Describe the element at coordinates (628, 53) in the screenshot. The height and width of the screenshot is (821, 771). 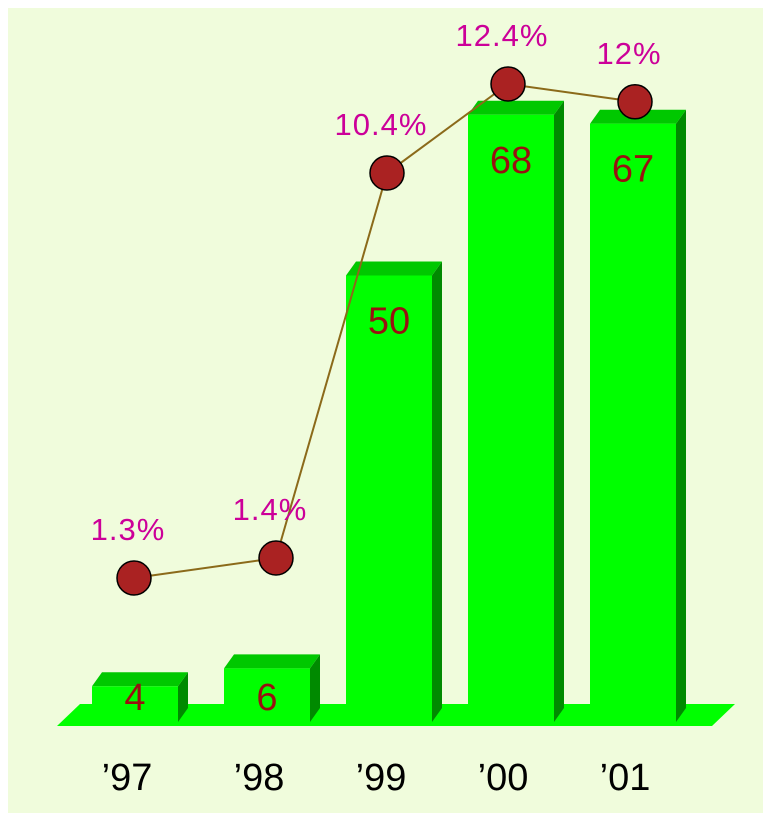
I see `percent-data-label: 12%` at that location.